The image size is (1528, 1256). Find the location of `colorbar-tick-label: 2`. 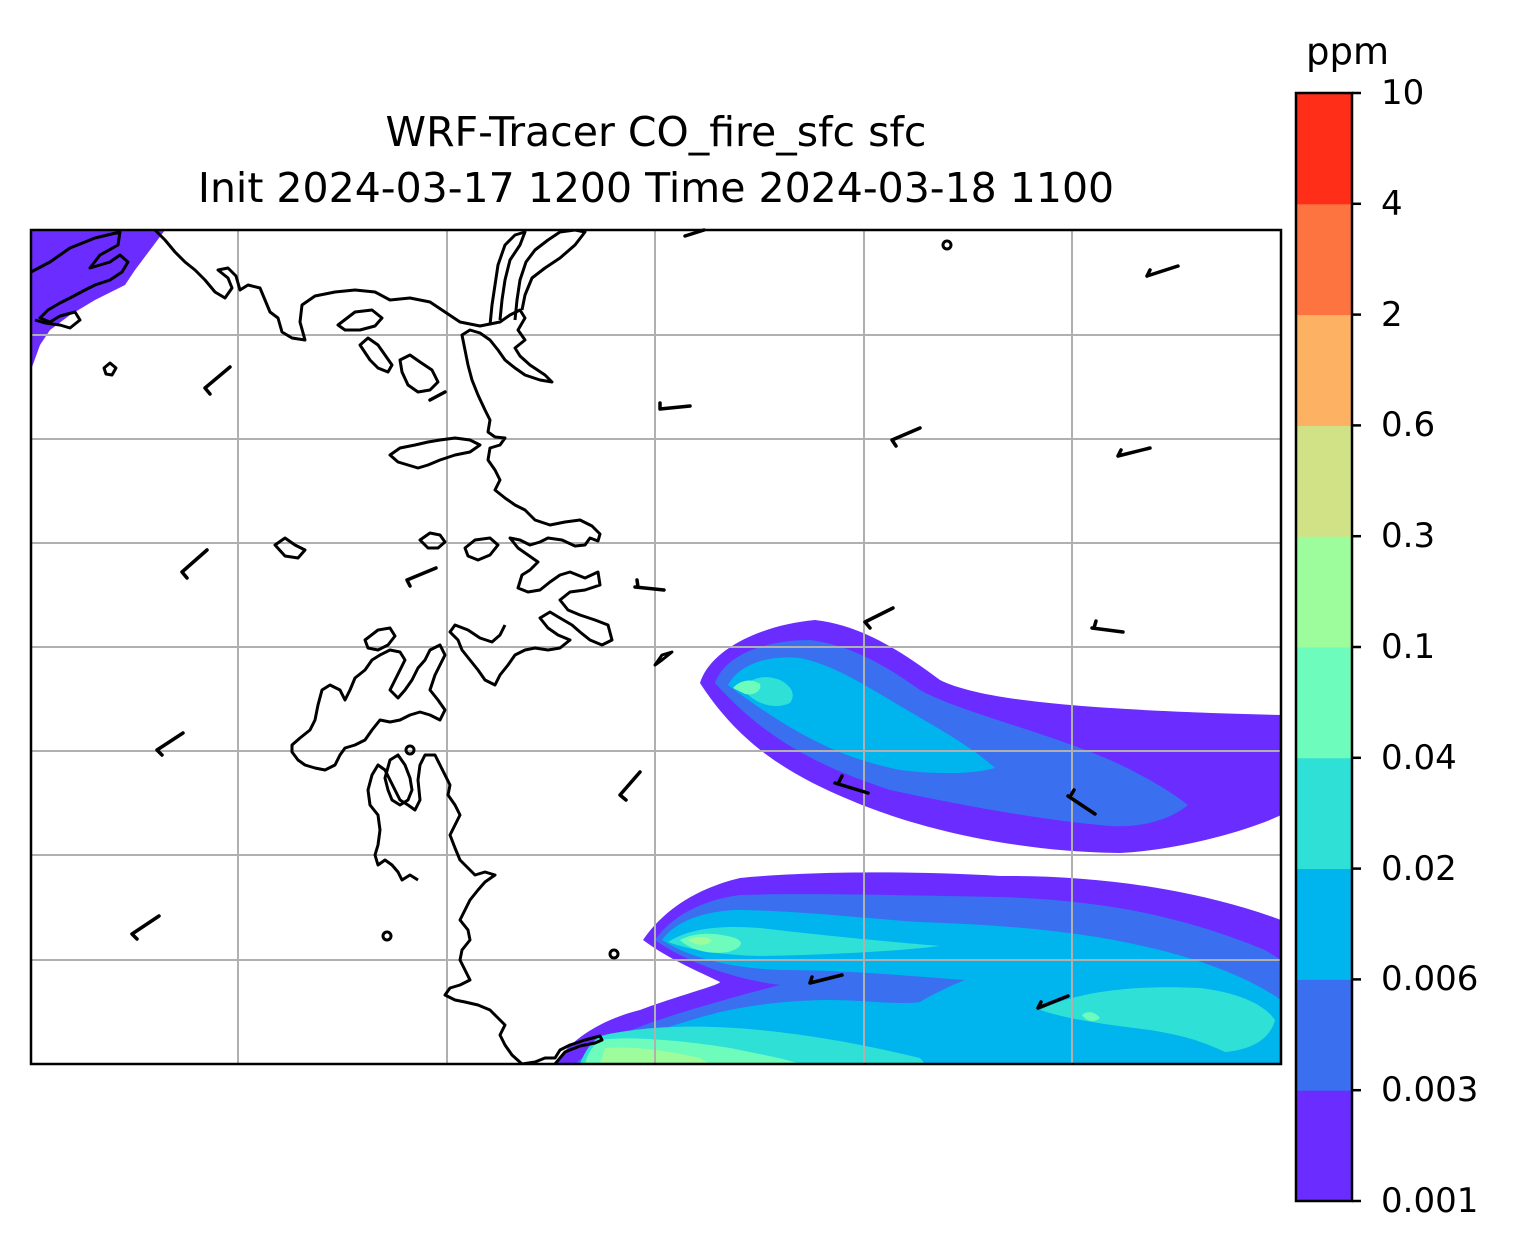

colorbar-tick-label: 2 is located at coordinates (1392, 314).